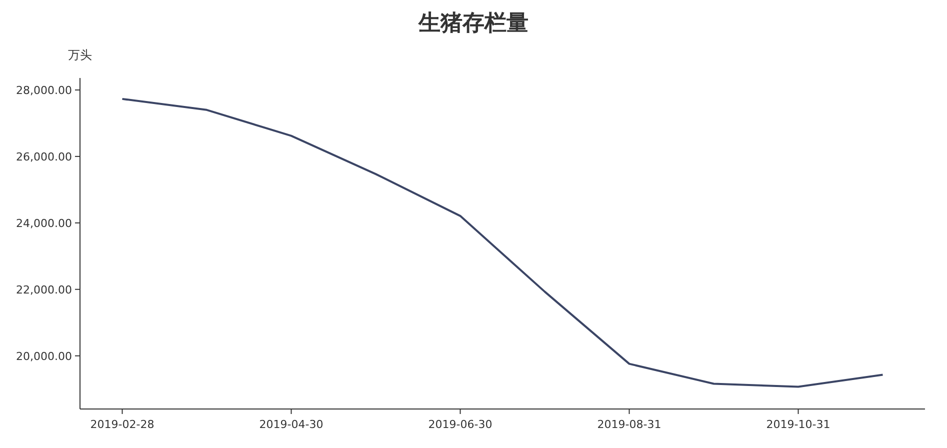 The width and height of the screenshot is (947, 448). What do you see at coordinates (44, 223) in the screenshot?
I see `y-tick-label: 24,000.00` at bounding box center [44, 223].